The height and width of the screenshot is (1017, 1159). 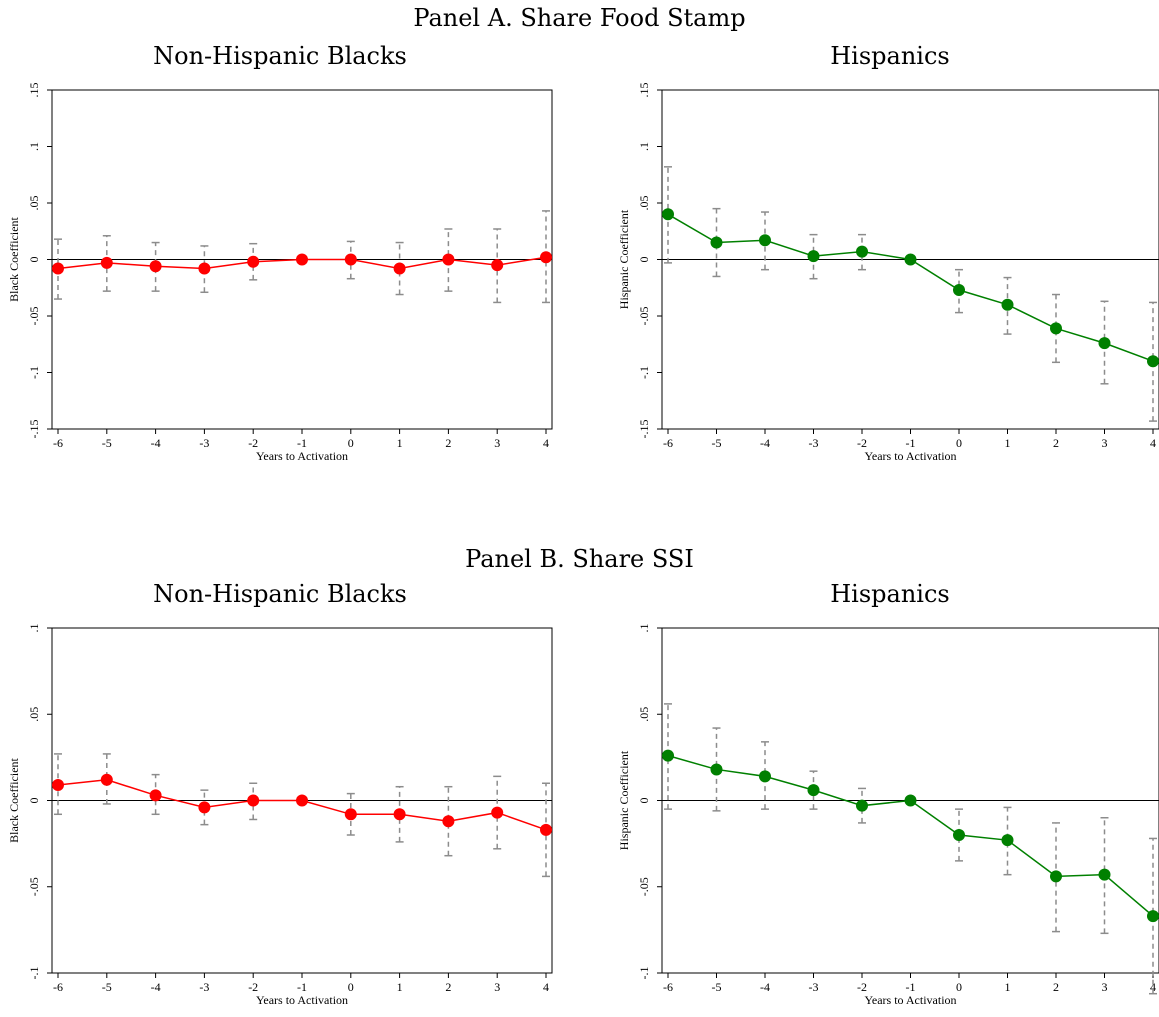 I want to click on chart-title-a-right: Hispanics, so click(x=890, y=56).